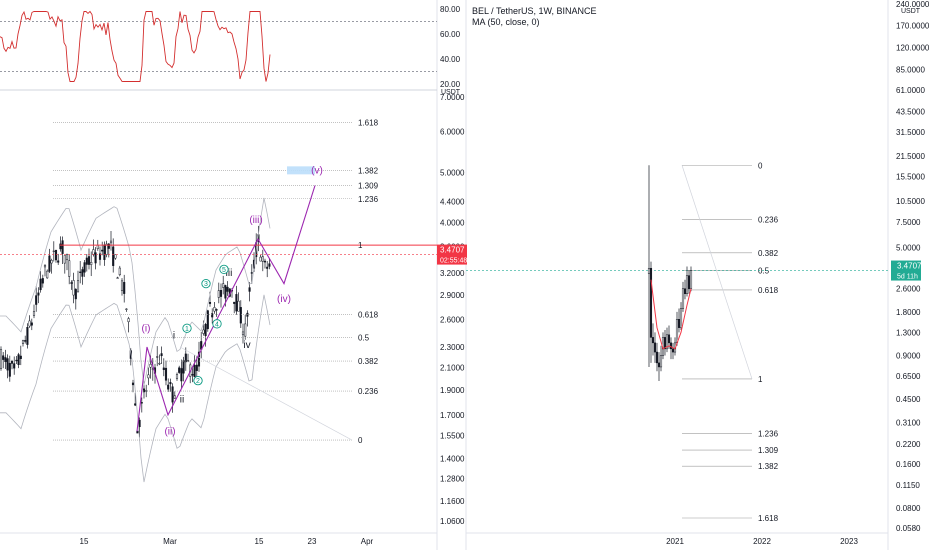  I want to click on rsi-axis-tick-label: 40.00, so click(450, 59).